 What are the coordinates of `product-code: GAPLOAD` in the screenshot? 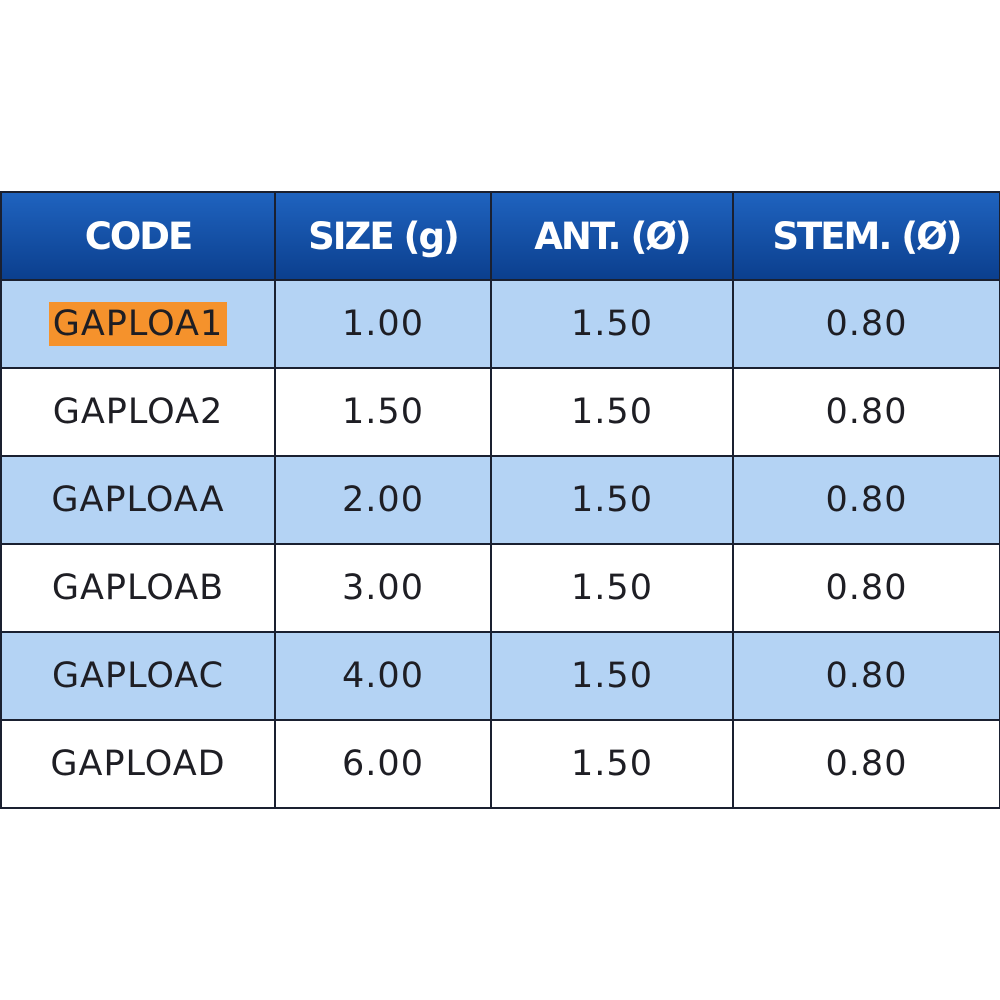 It's located at (138, 764).